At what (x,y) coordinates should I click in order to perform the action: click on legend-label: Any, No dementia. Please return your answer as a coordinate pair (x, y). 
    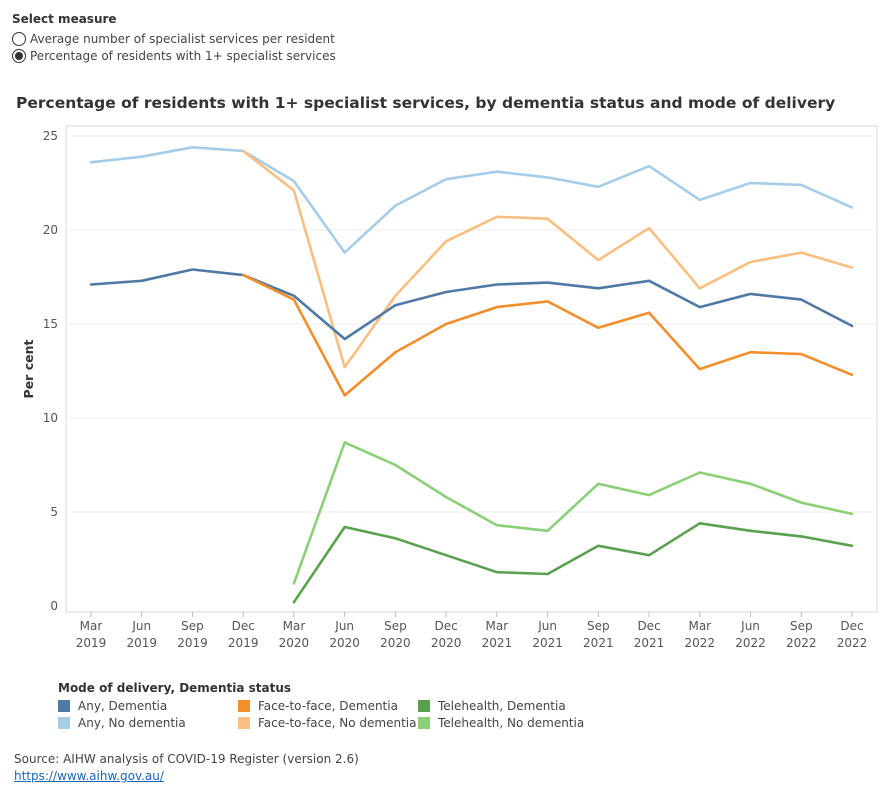
    Looking at the image, I should click on (132, 723).